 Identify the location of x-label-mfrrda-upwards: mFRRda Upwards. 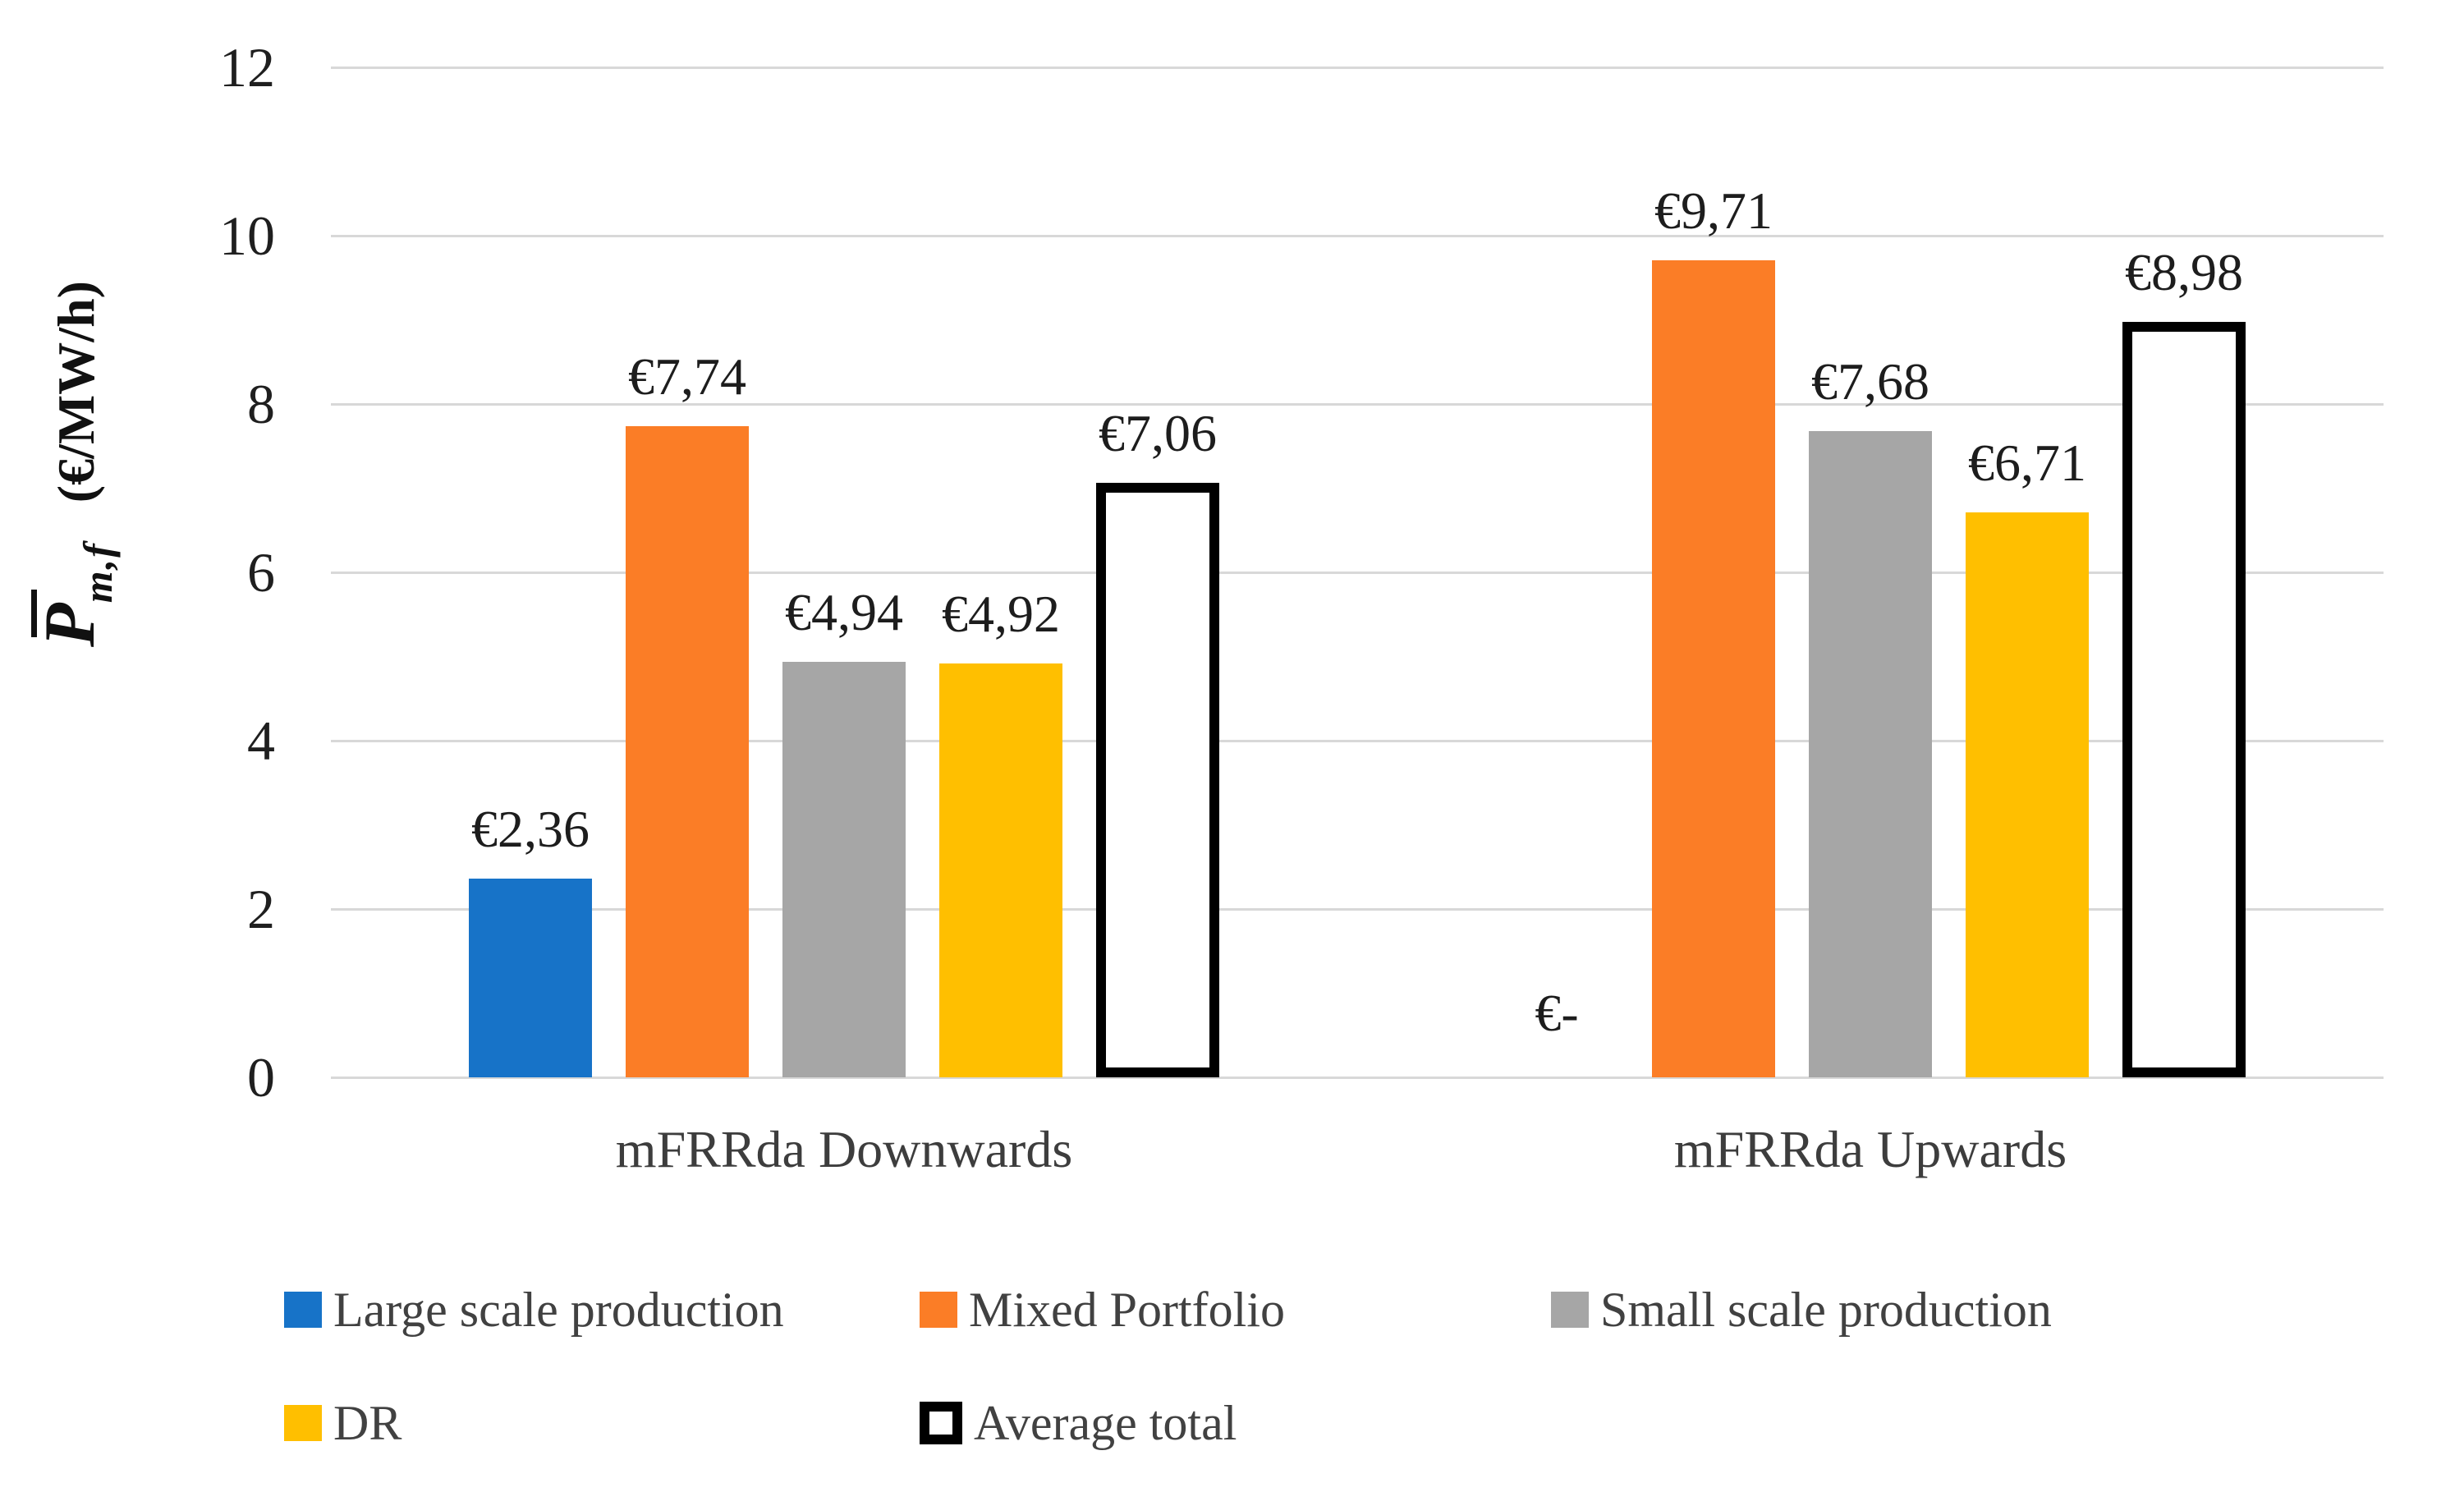
(1870, 1149).